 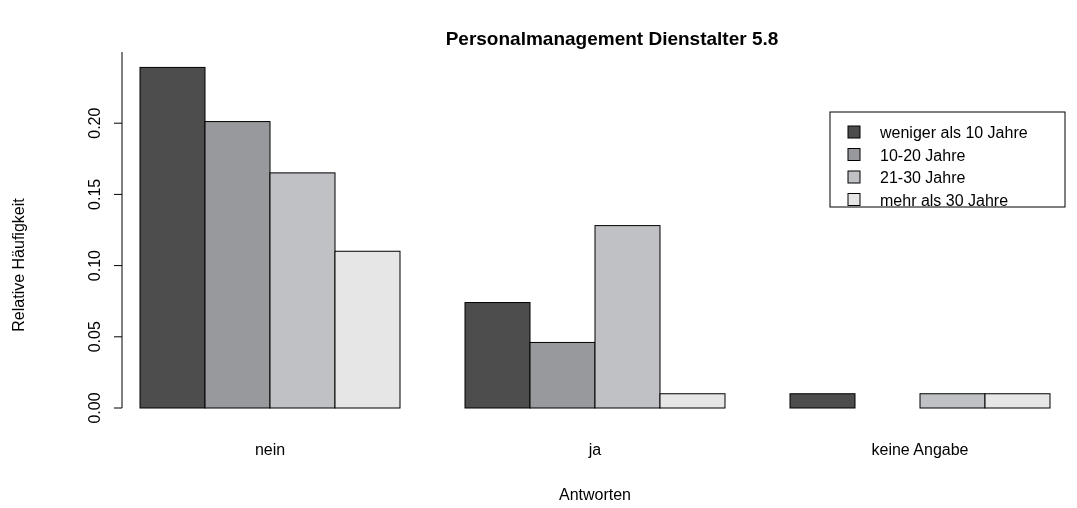 What do you see at coordinates (270, 449) in the screenshot?
I see `x-tick-label: nein` at bounding box center [270, 449].